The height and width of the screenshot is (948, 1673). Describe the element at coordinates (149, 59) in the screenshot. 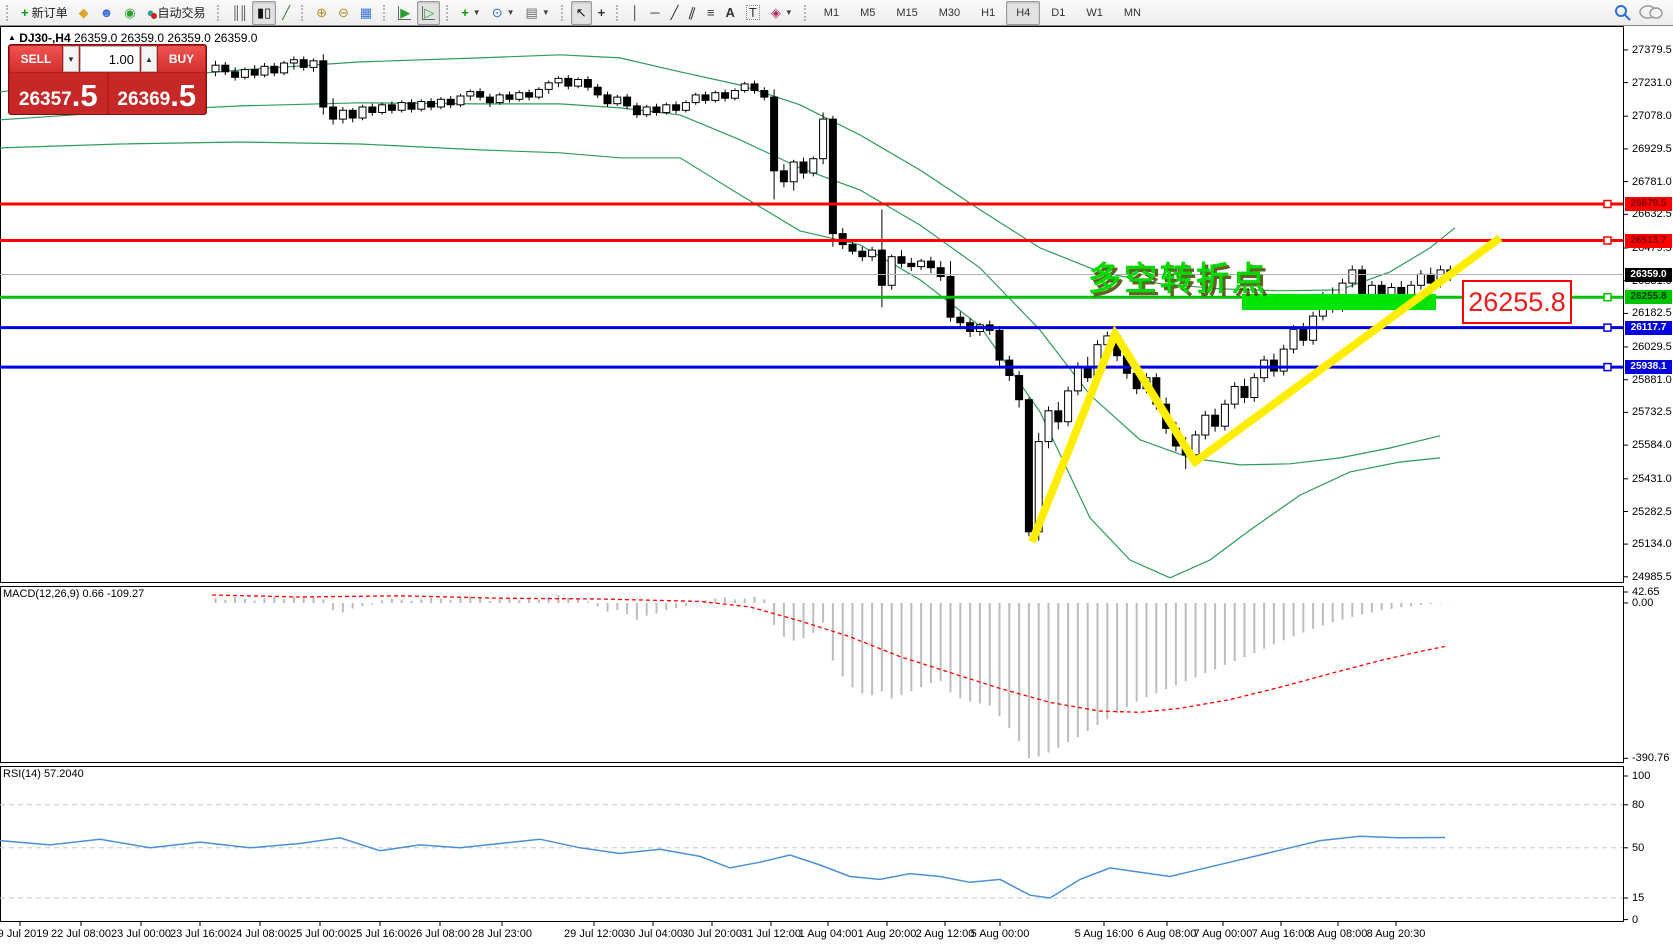

I see `volume-up-button: ▲` at that location.